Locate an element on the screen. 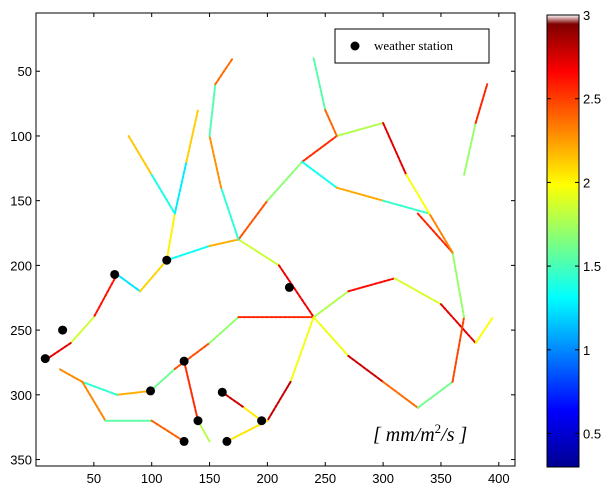 The height and width of the screenshot is (489, 608). units-tail: /s ] is located at coordinates (453, 435).